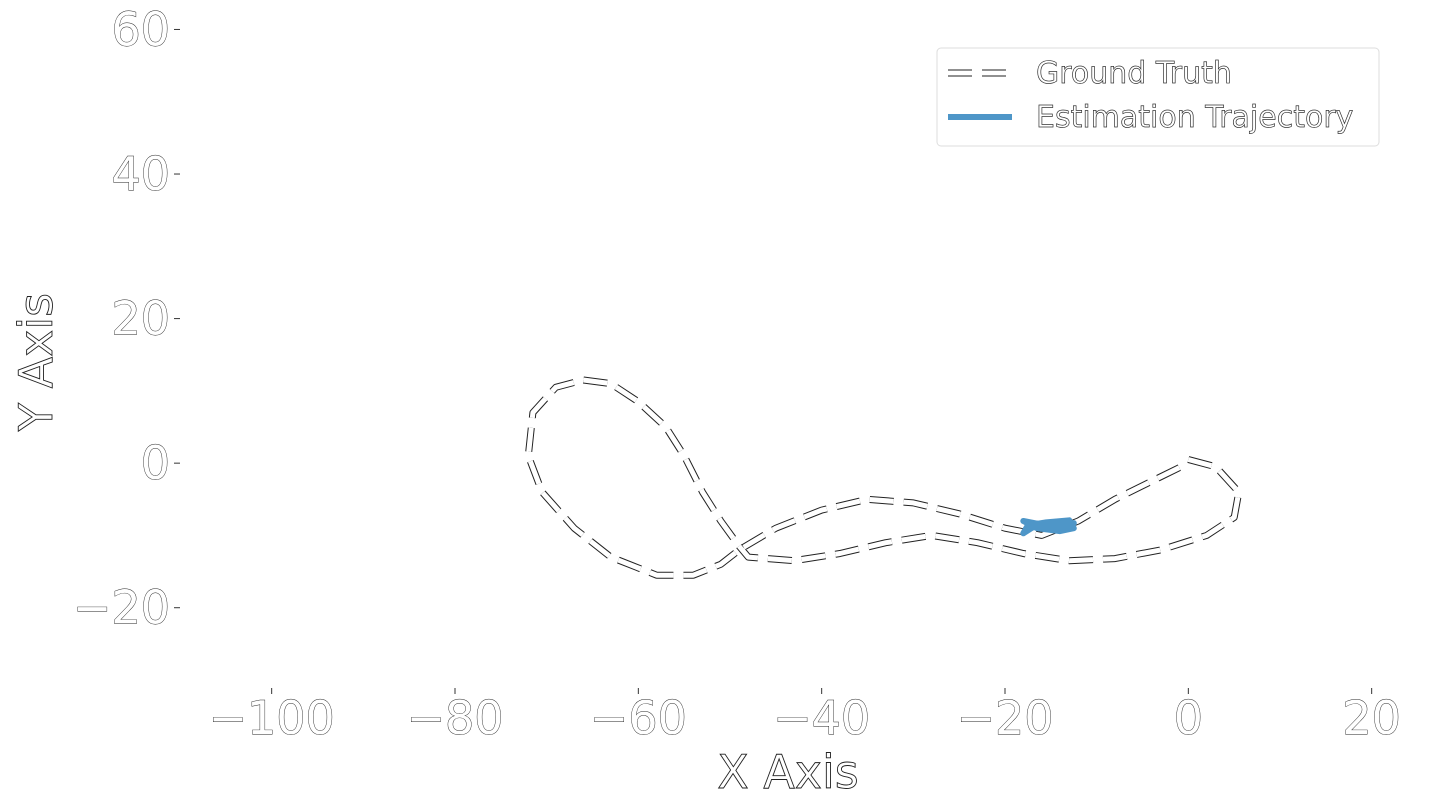 The image size is (1440, 810). Describe the element at coordinates (1188, 718) in the screenshot. I see `x-tick-label: 0` at that location.